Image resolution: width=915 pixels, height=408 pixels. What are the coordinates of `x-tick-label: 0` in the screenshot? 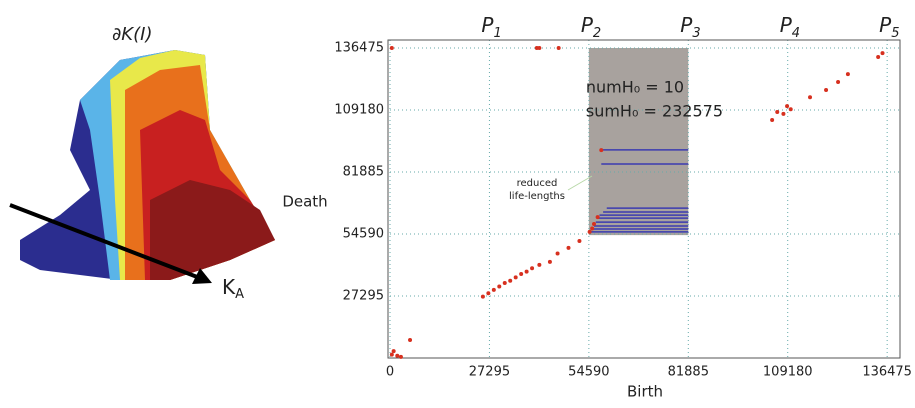 It's located at (390, 372).